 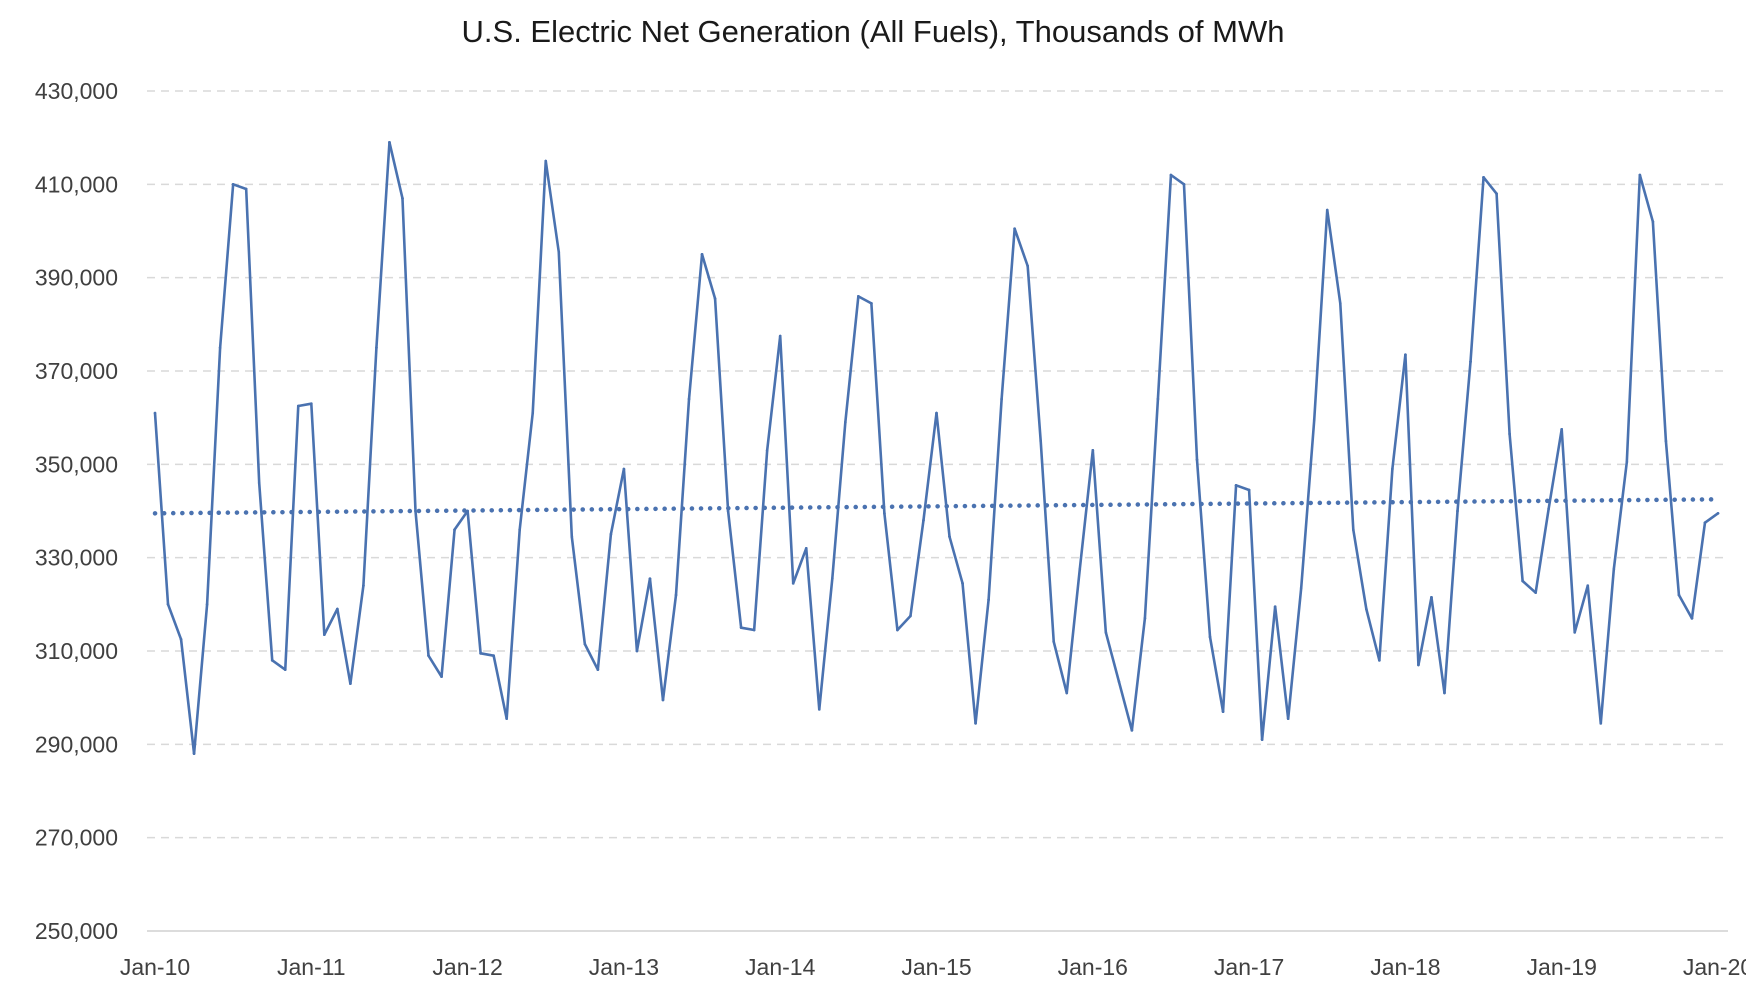 I want to click on x-tick-label: Jan-14, so click(x=780, y=967).